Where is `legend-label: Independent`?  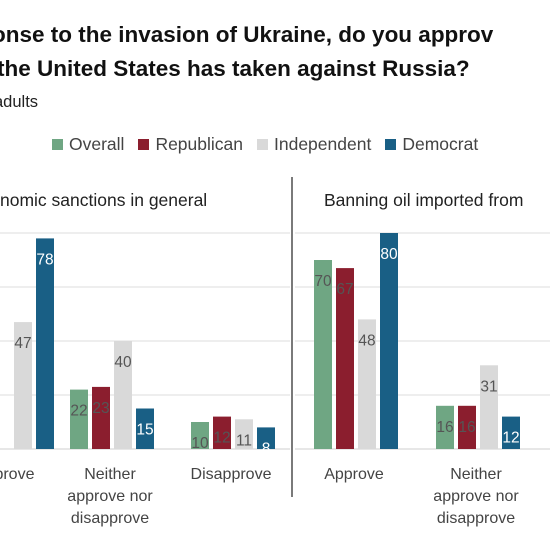 legend-label: Independent is located at coordinates (323, 144).